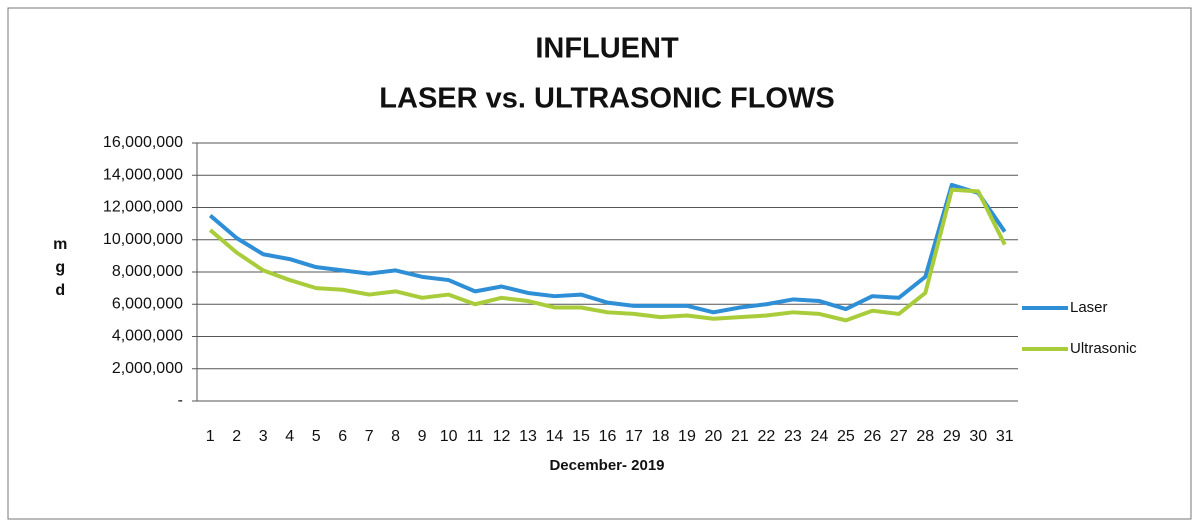  Describe the element at coordinates (422, 436) in the screenshot. I see `x-tick-label: 9` at that location.